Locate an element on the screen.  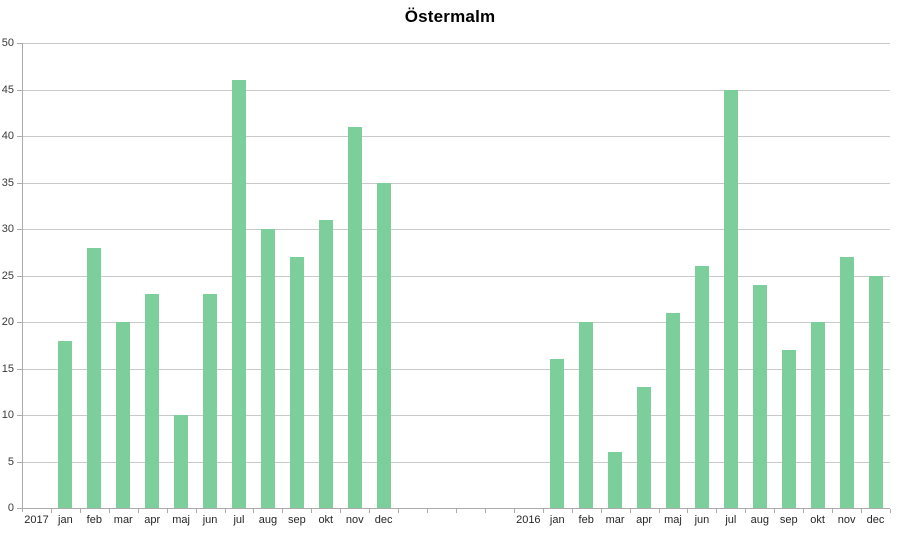
bar-2017-okt is located at coordinates (325, 363).